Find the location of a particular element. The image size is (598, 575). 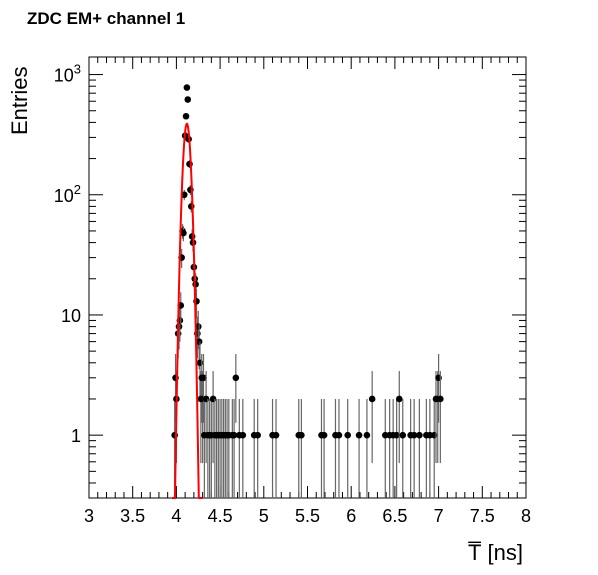

y-axis-label: Entries is located at coordinates (19, 101).